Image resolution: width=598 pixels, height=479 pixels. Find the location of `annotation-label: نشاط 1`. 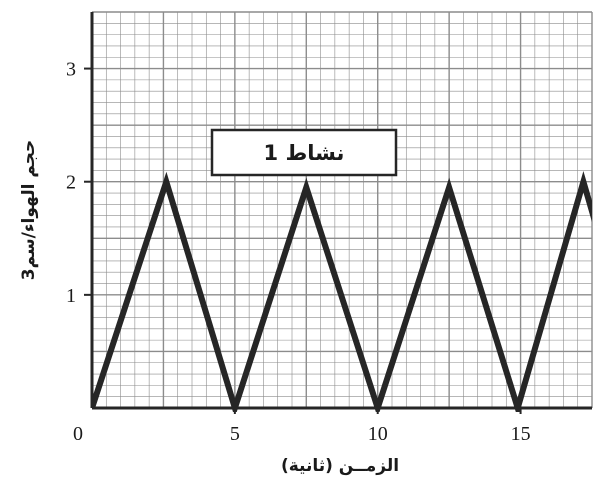

annotation-label: نشاط 1 is located at coordinates (304, 153).